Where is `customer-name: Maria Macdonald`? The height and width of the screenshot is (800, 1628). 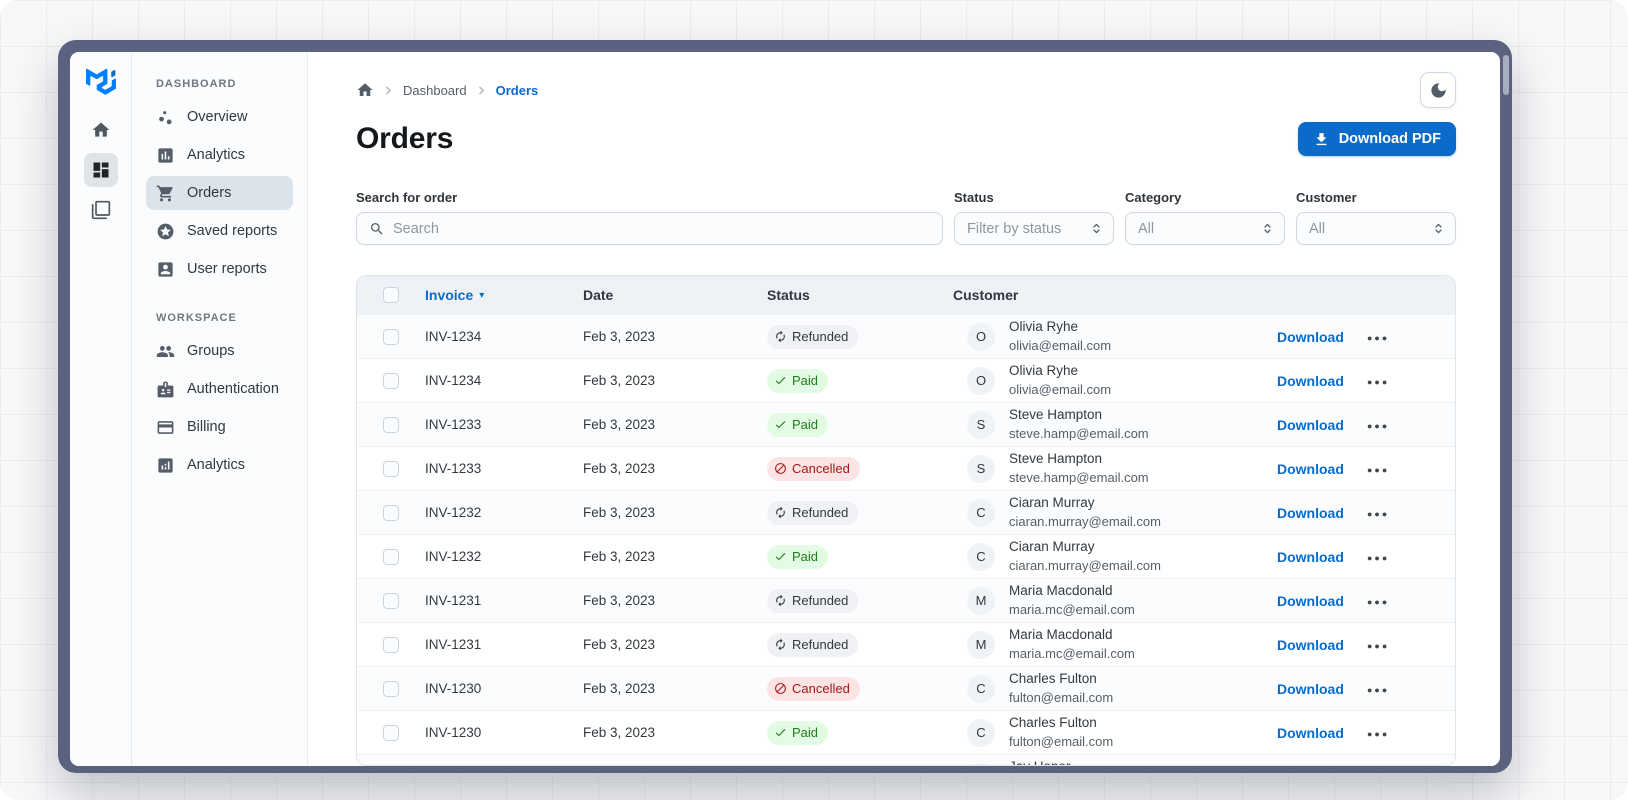
customer-name: Maria Macdonald is located at coordinates (1061, 635).